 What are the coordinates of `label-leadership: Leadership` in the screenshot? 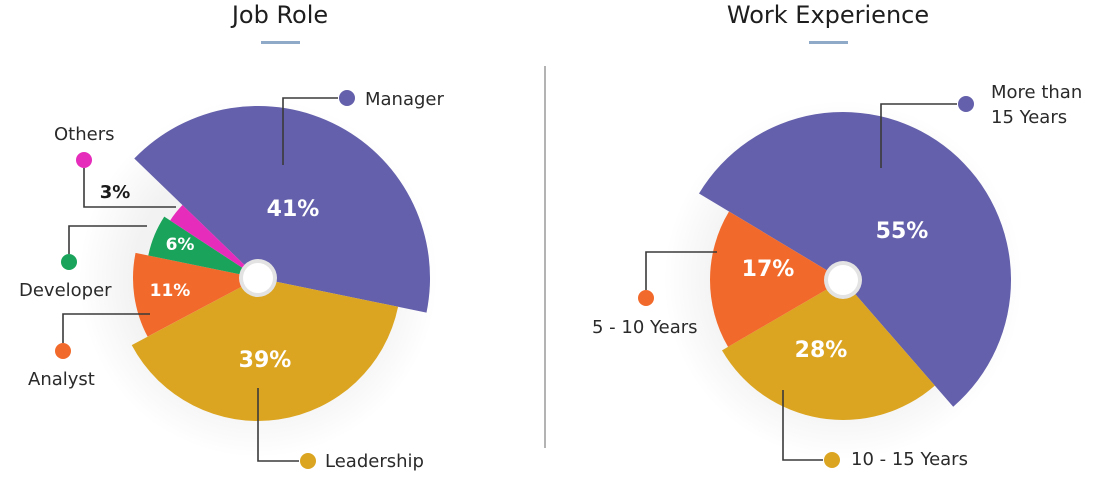 It's located at (374, 461).